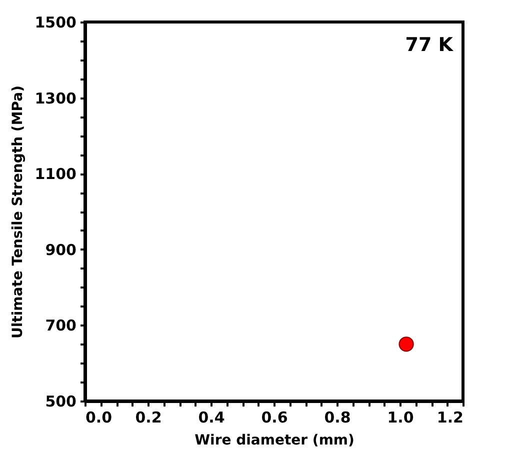  What do you see at coordinates (55, 23) in the screenshot?
I see `y-tick-label: 1500` at bounding box center [55, 23].